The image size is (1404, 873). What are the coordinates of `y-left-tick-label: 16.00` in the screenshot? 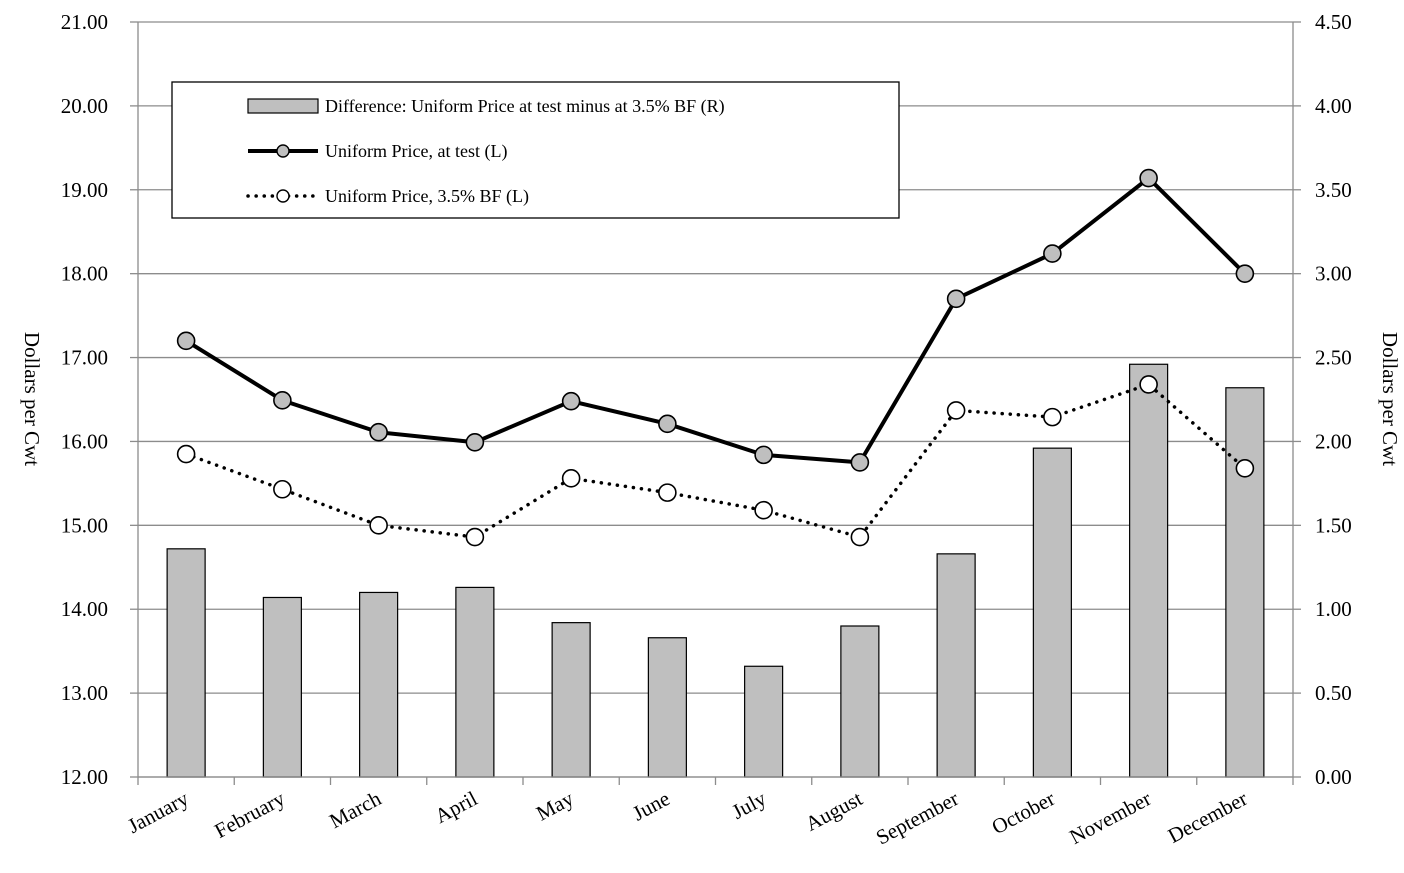 It's located at (84, 441).